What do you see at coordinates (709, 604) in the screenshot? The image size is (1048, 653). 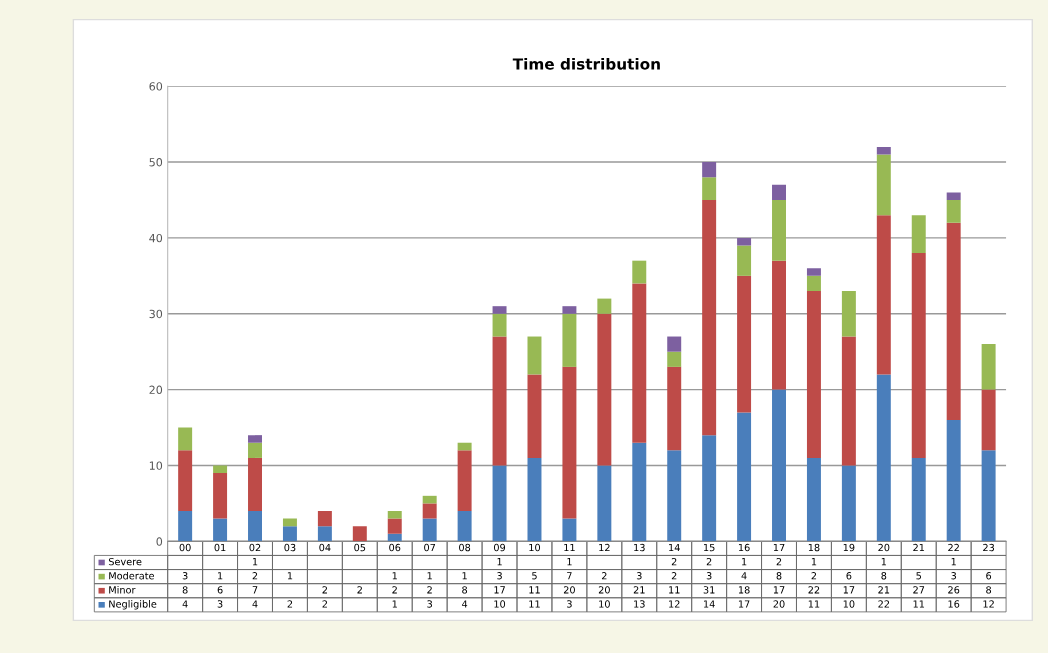 I see `data-label: 14` at bounding box center [709, 604].